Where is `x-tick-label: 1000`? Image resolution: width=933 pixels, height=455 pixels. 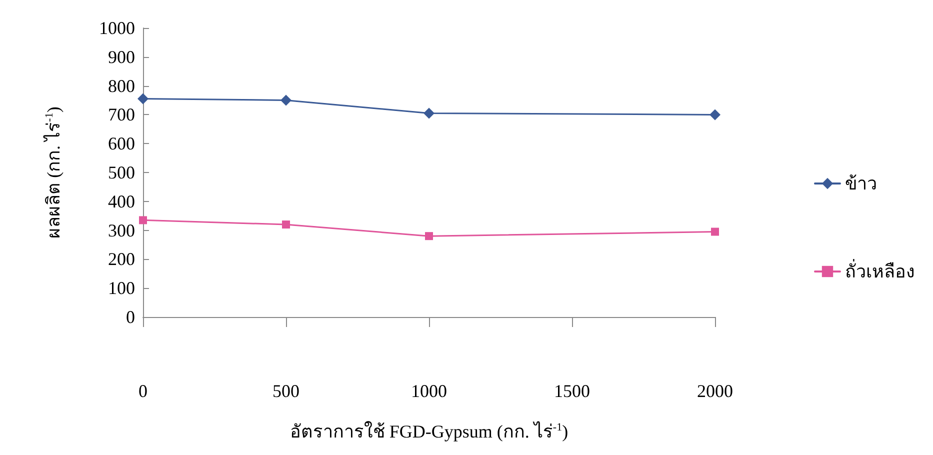 x-tick-label: 1000 is located at coordinates (429, 391).